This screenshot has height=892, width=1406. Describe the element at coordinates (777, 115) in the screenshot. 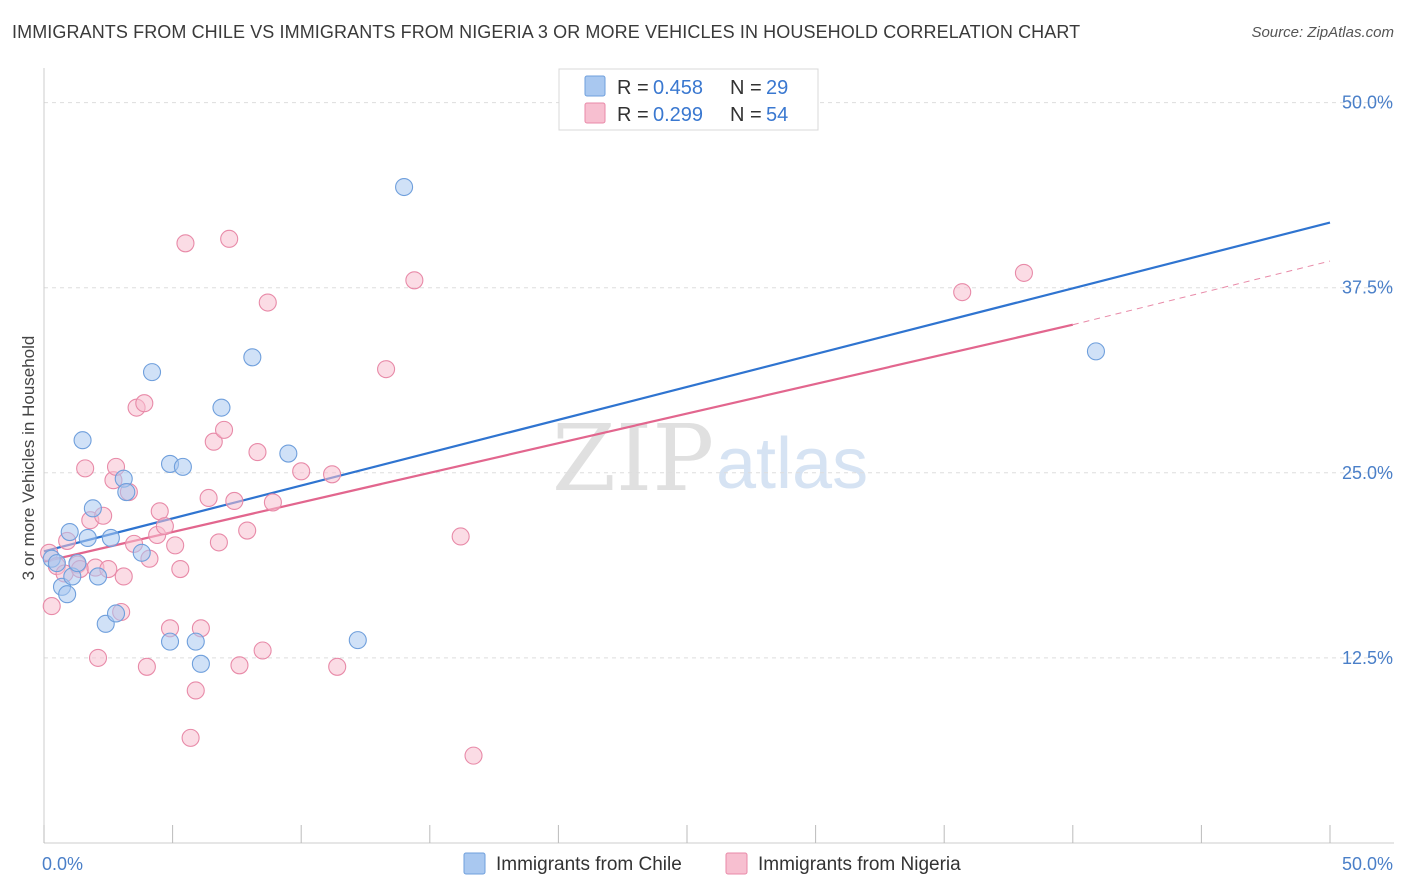

I see `legend-nigeria-n-value: 54` at that location.